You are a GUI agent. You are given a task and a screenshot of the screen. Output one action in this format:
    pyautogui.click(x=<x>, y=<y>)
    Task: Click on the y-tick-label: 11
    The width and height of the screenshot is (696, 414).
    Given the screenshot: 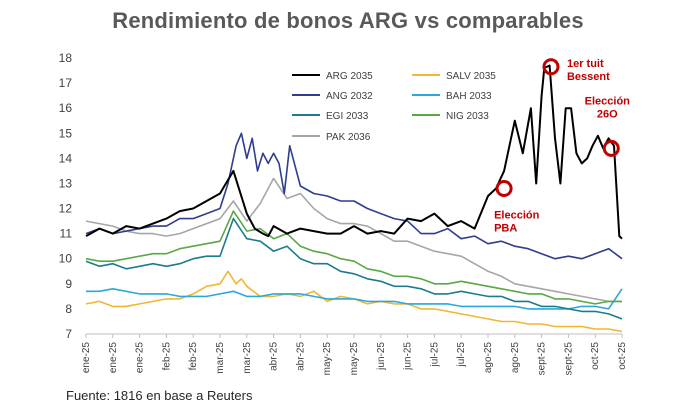 What is the action you would take?
    pyautogui.click(x=66, y=234)
    